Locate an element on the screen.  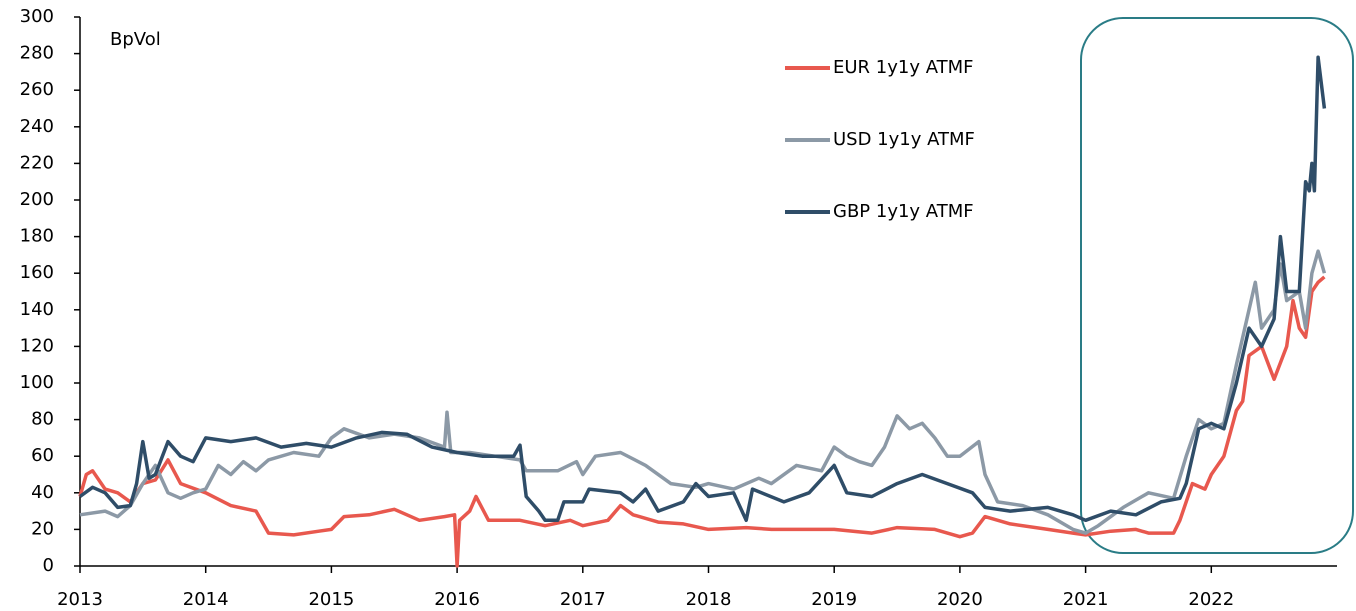
y-tick-label: 60 is located at coordinates (42, 455).